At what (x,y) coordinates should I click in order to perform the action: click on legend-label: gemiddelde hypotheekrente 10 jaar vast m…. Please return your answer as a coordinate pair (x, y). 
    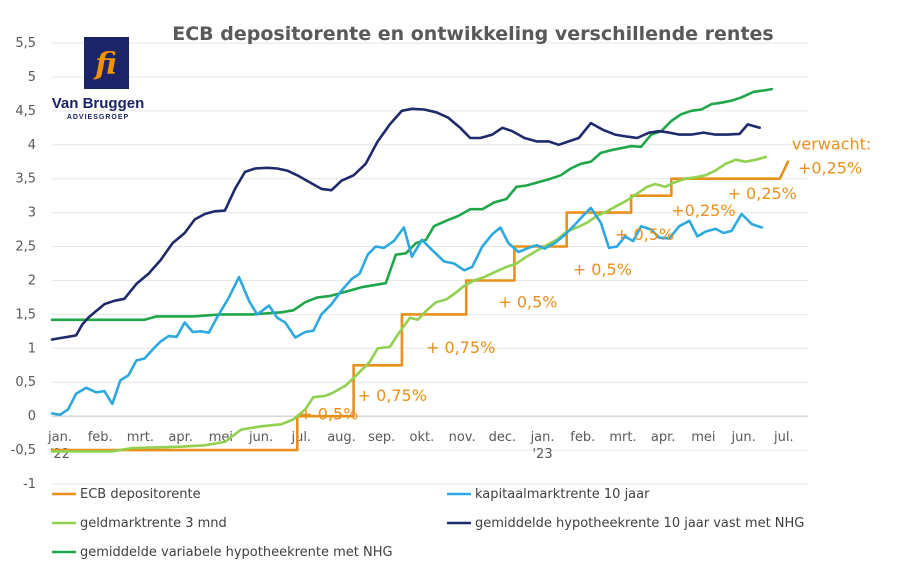
    Looking at the image, I should click on (639, 523).